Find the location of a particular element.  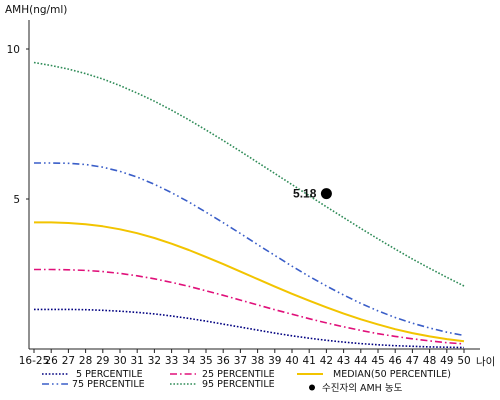

x-tick-label: 43 is located at coordinates (343, 361).